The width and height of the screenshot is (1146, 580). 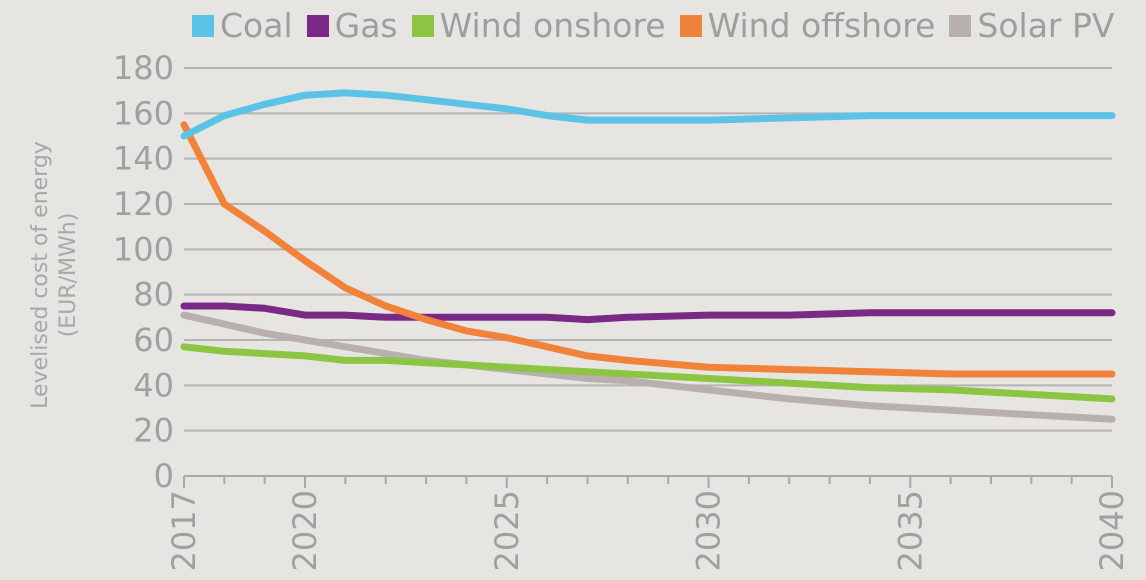 I want to click on y-tick-label: 120, so click(x=143, y=204).